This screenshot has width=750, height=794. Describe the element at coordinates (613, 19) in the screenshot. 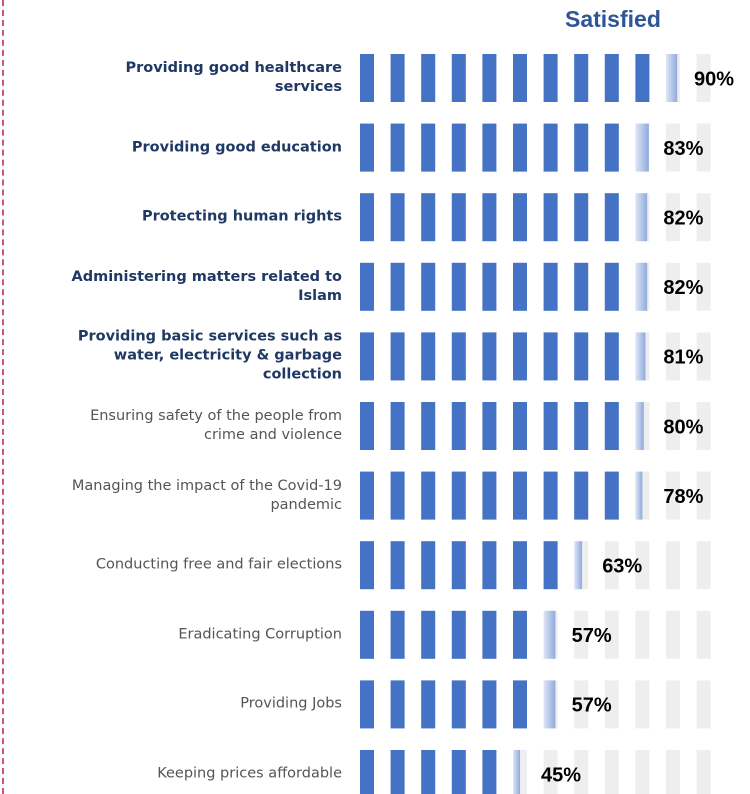

I see `chart-title: Satisfied` at that location.